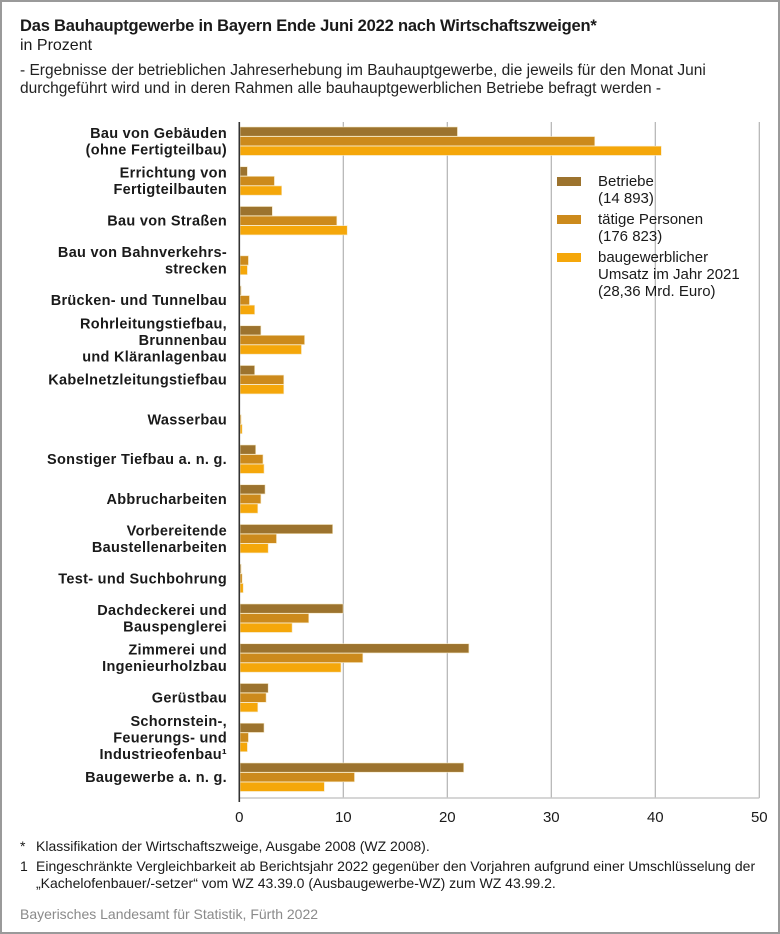 The height and width of the screenshot is (934, 780). What do you see at coordinates (159, 539) in the screenshot?
I see `category-label: Vorbereitende Baustellenarbeiten` at bounding box center [159, 539].